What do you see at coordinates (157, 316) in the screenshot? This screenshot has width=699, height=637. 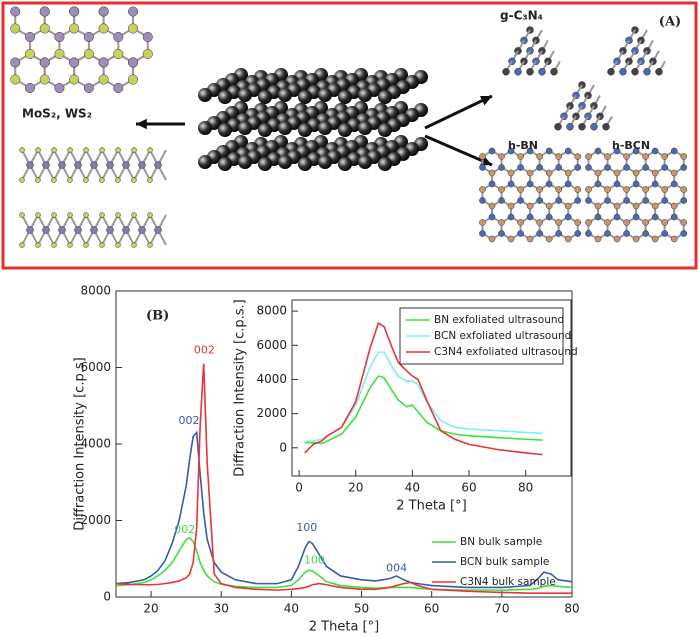 I see `panel-label: (B)` at bounding box center [157, 316].